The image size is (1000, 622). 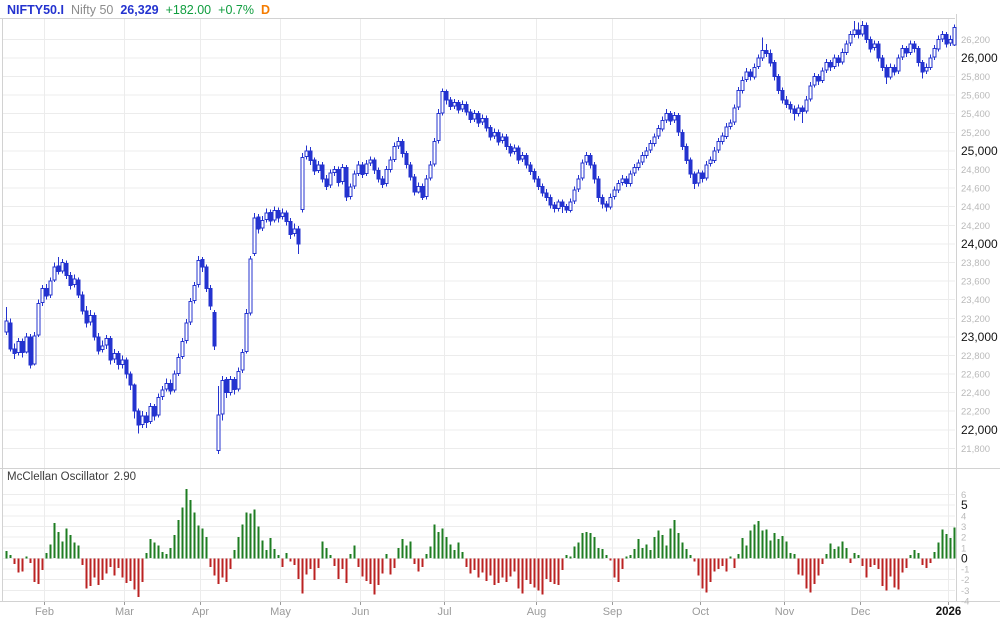 What do you see at coordinates (975, 133) in the screenshot?
I see `svg-text: 25,200` at bounding box center [975, 133].